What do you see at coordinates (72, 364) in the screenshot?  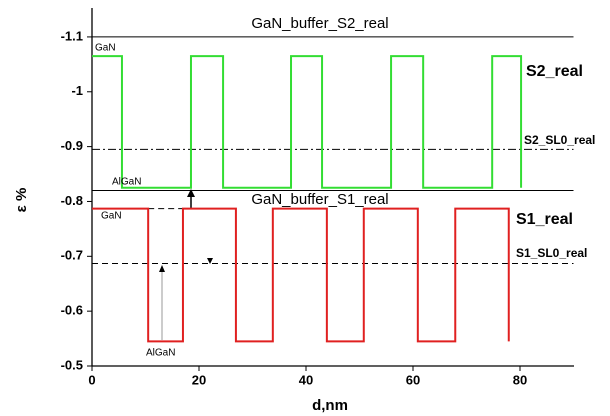 I see `y-tick-label: -0.5` at bounding box center [72, 364].